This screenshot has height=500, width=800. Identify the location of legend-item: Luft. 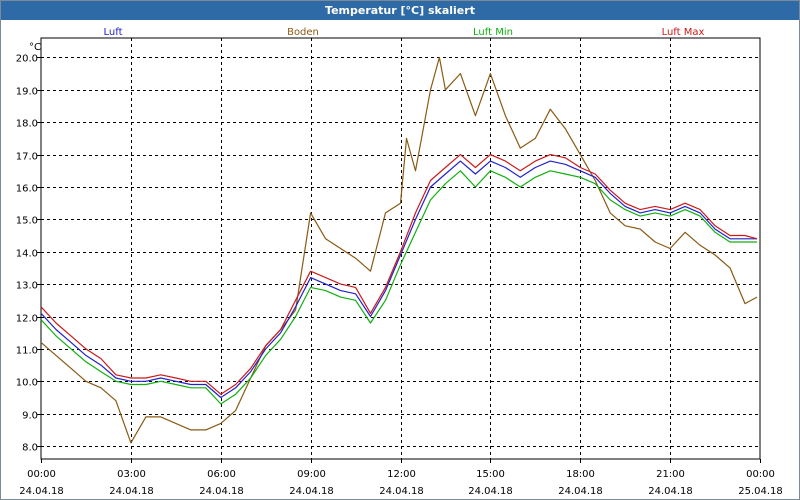
(113, 32).